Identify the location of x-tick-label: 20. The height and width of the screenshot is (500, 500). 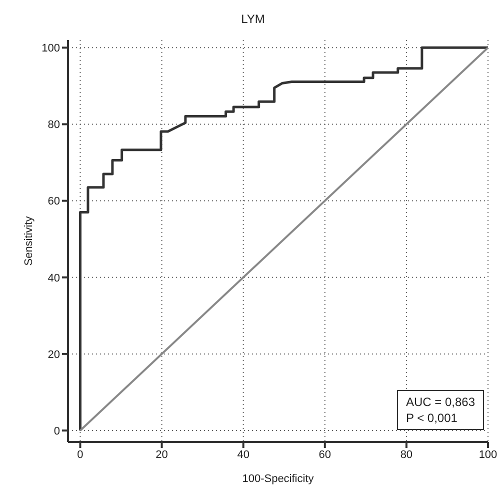
(162, 454).